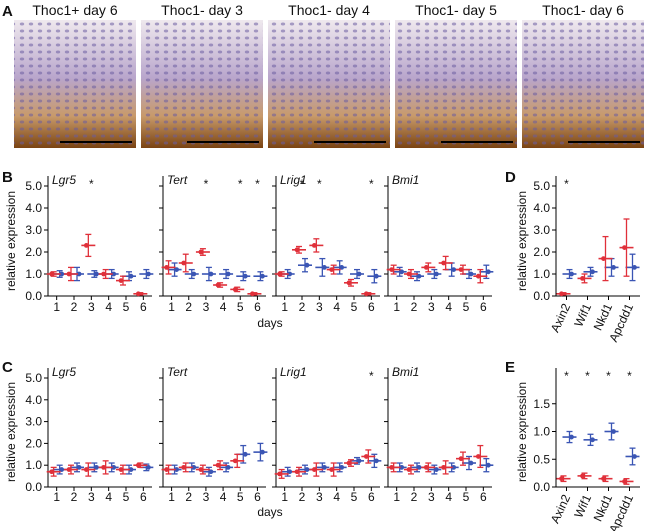 The width and height of the screenshot is (650, 531). What do you see at coordinates (456, 10) in the screenshot?
I see `image-title: Thoc1- day 5` at bounding box center [456, 10].